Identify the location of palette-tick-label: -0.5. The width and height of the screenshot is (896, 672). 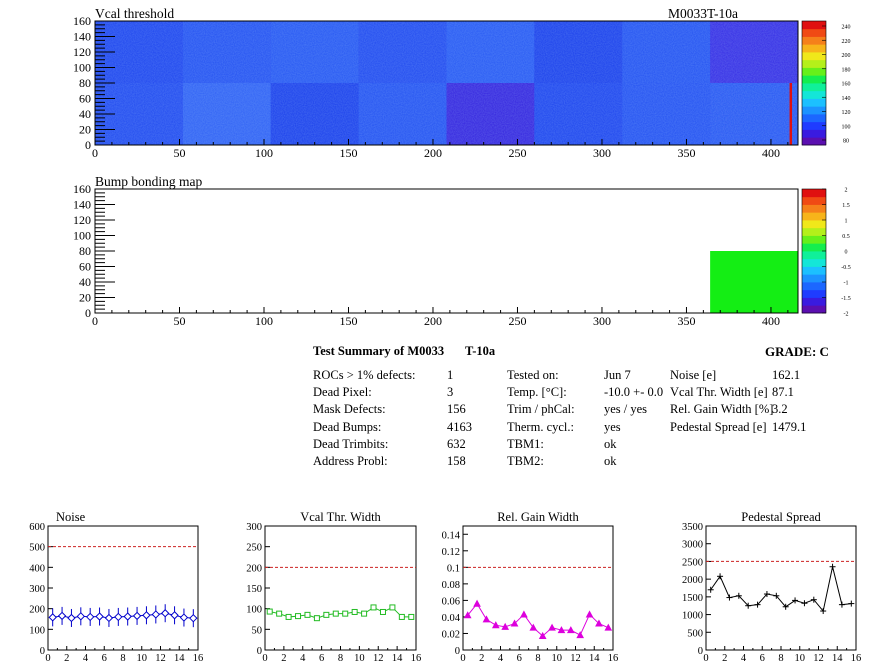
(846, 268).